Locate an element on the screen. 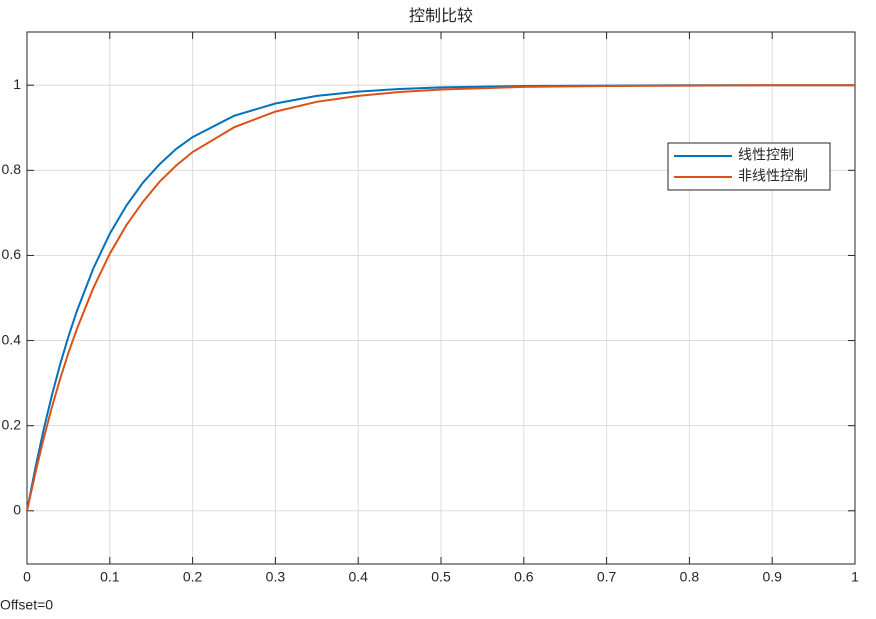 Image resolution: width=876 pixels, height=619 pixels. x-tick-label: 0.5 is located at coordinates (441, 577).